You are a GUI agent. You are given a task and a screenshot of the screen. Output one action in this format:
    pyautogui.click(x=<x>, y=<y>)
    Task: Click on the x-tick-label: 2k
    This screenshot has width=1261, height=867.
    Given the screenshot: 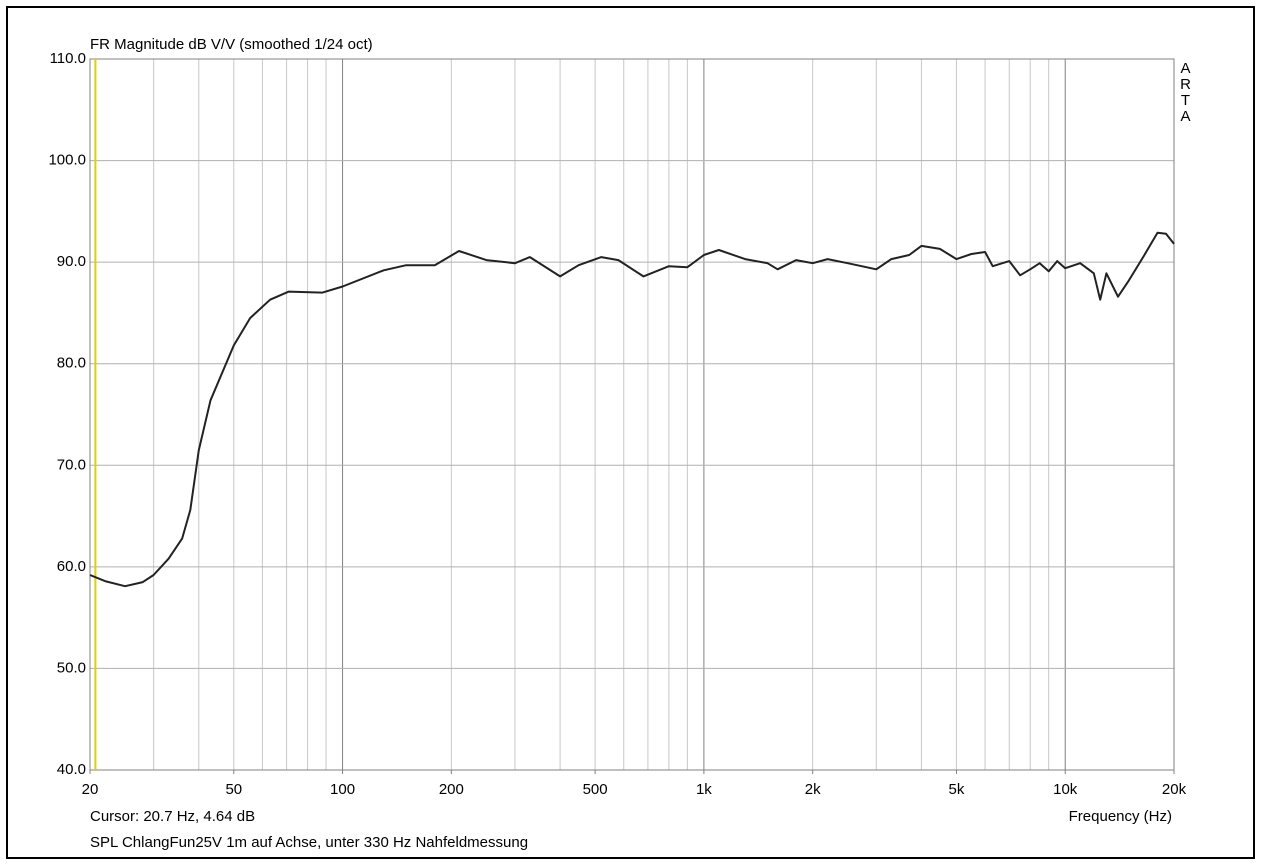 What is the action you would take?
    pyautogui.click(x=813, y=789)
    